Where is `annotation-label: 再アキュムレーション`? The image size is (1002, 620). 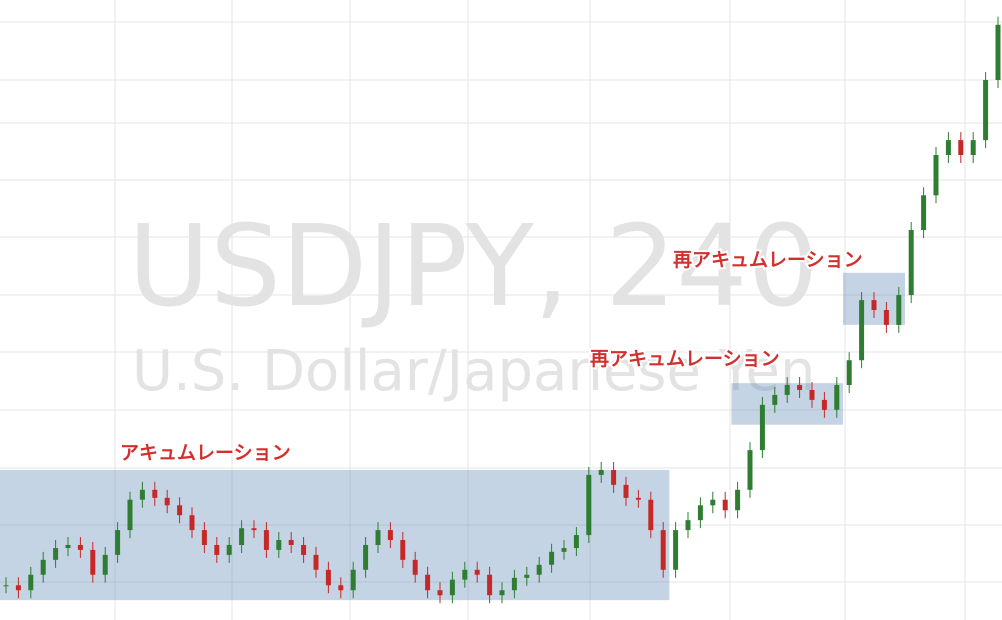
annotation-label: 再アキュムレーション is located at coordinates (768, 260).